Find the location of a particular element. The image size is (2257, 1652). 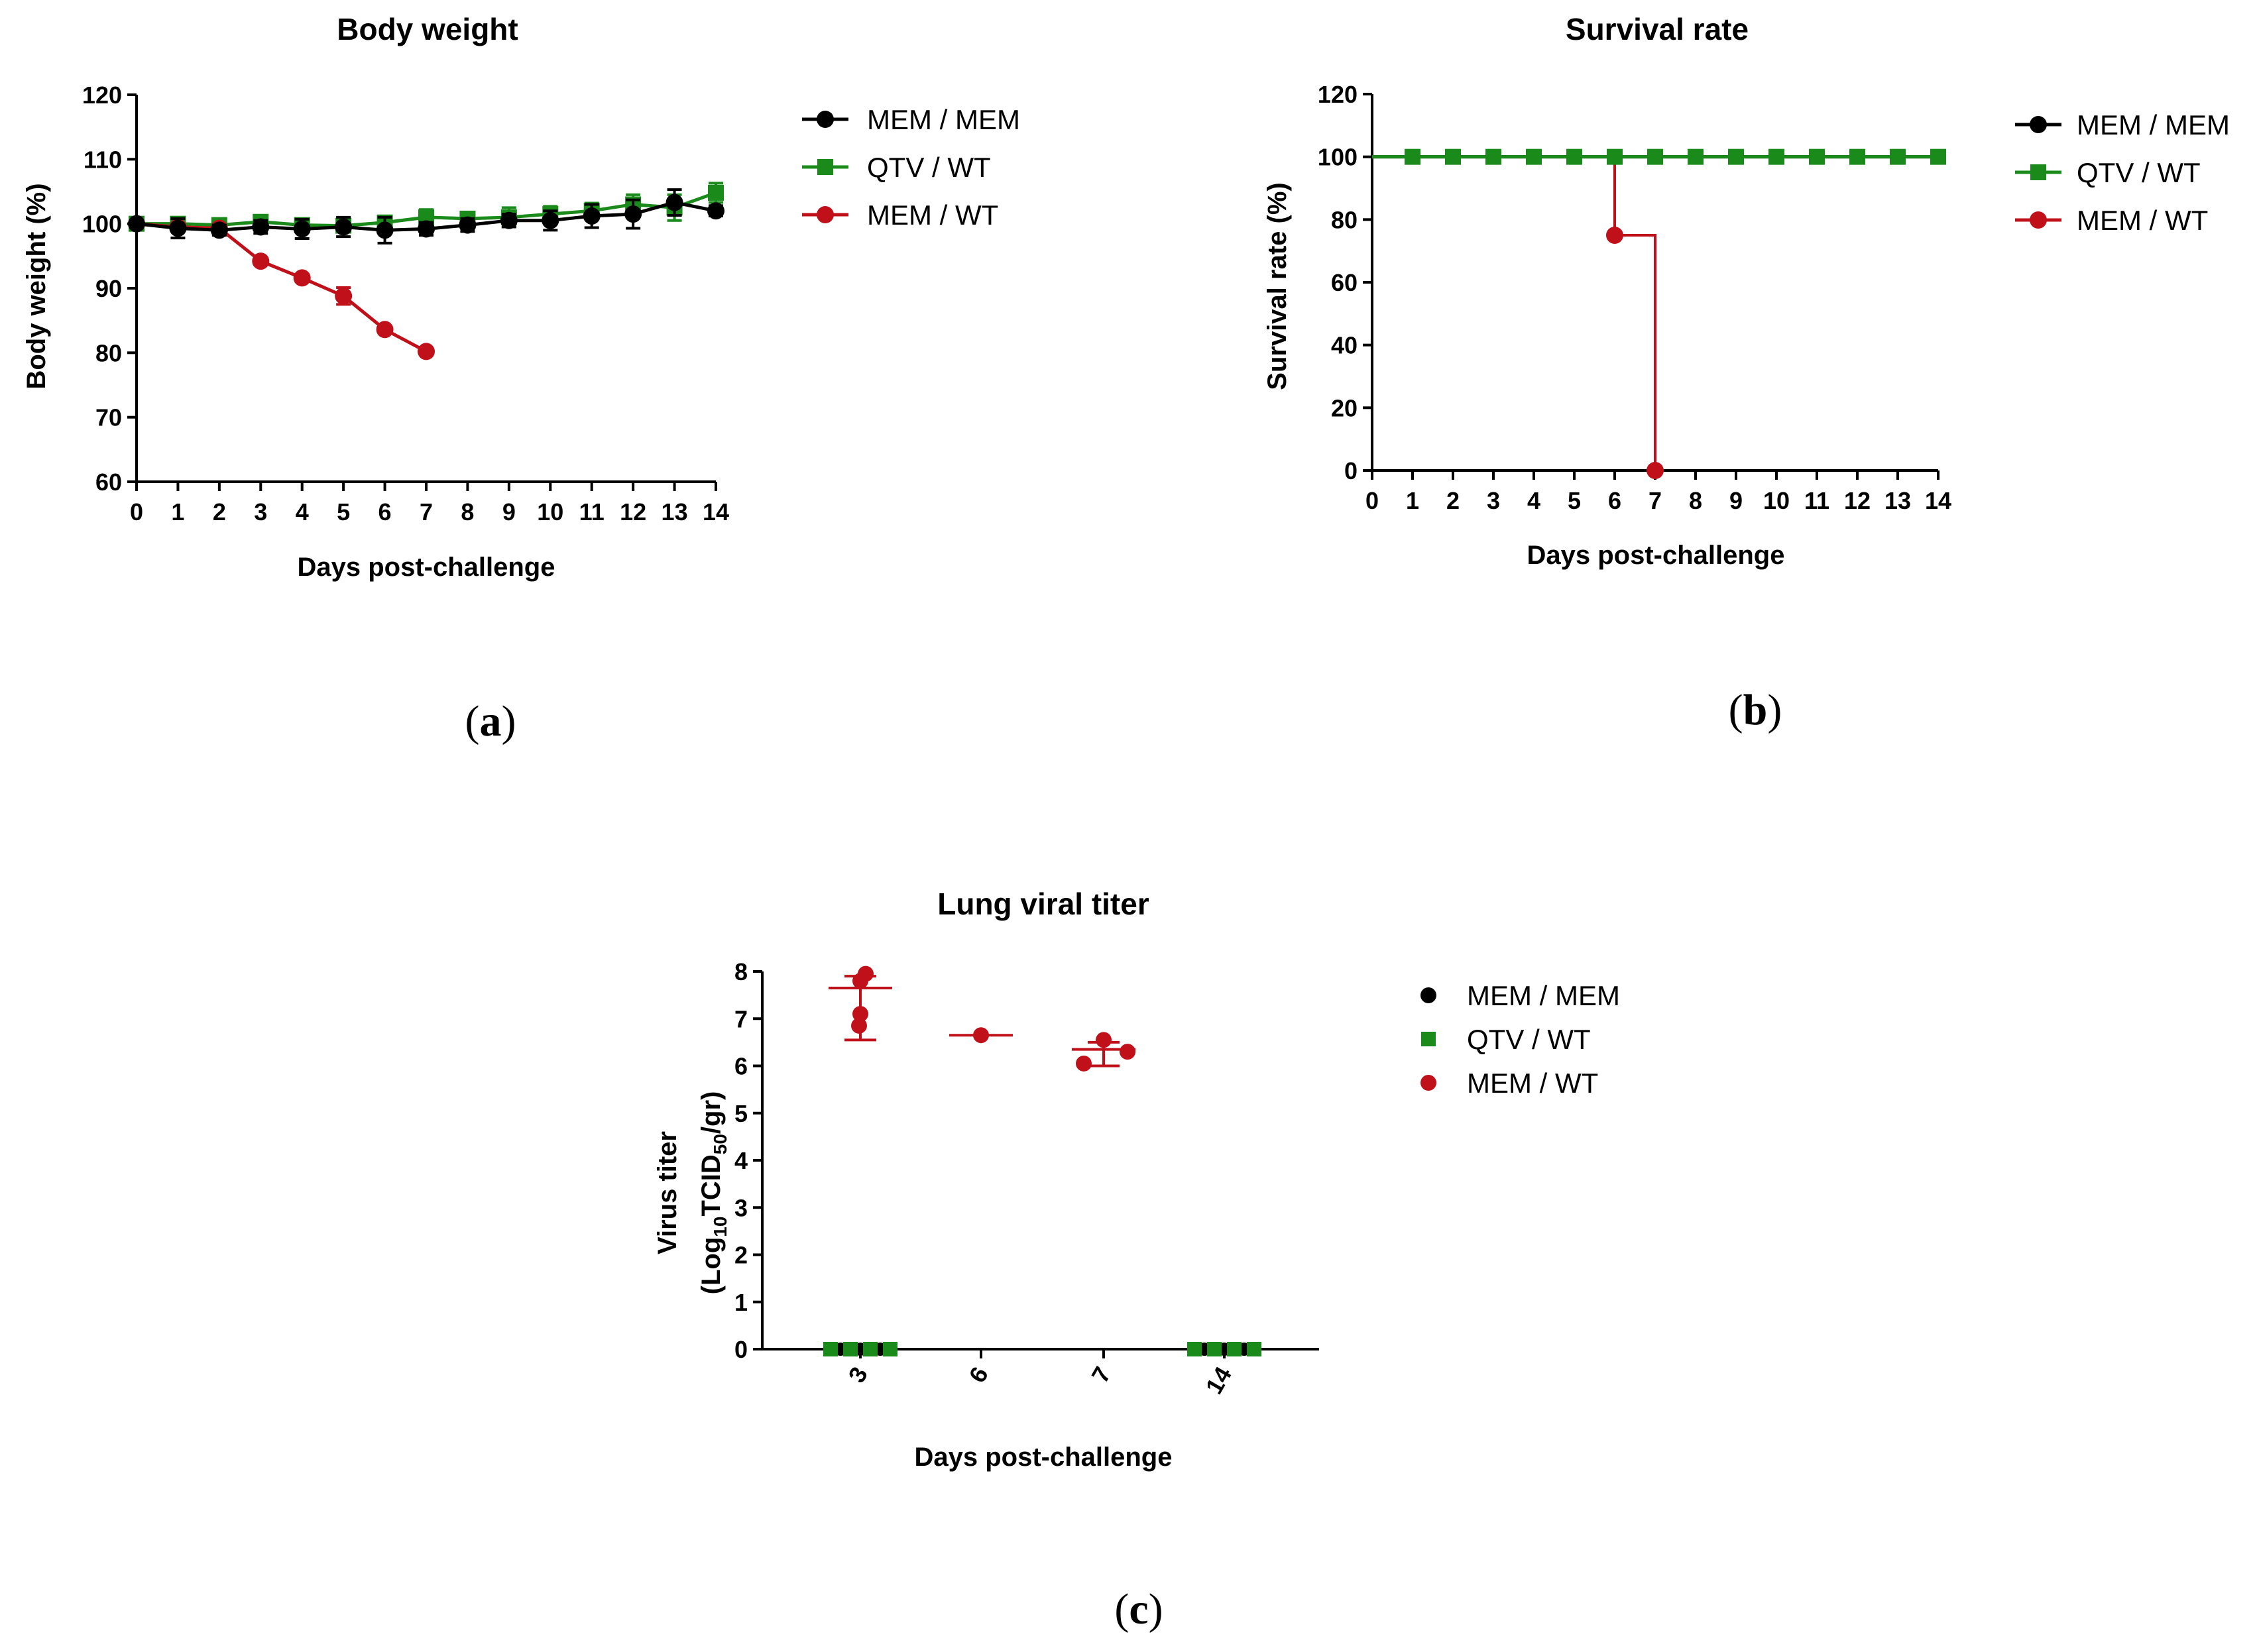

body-weight-x-tick-label: 6 is located at coordinates (385, 512).